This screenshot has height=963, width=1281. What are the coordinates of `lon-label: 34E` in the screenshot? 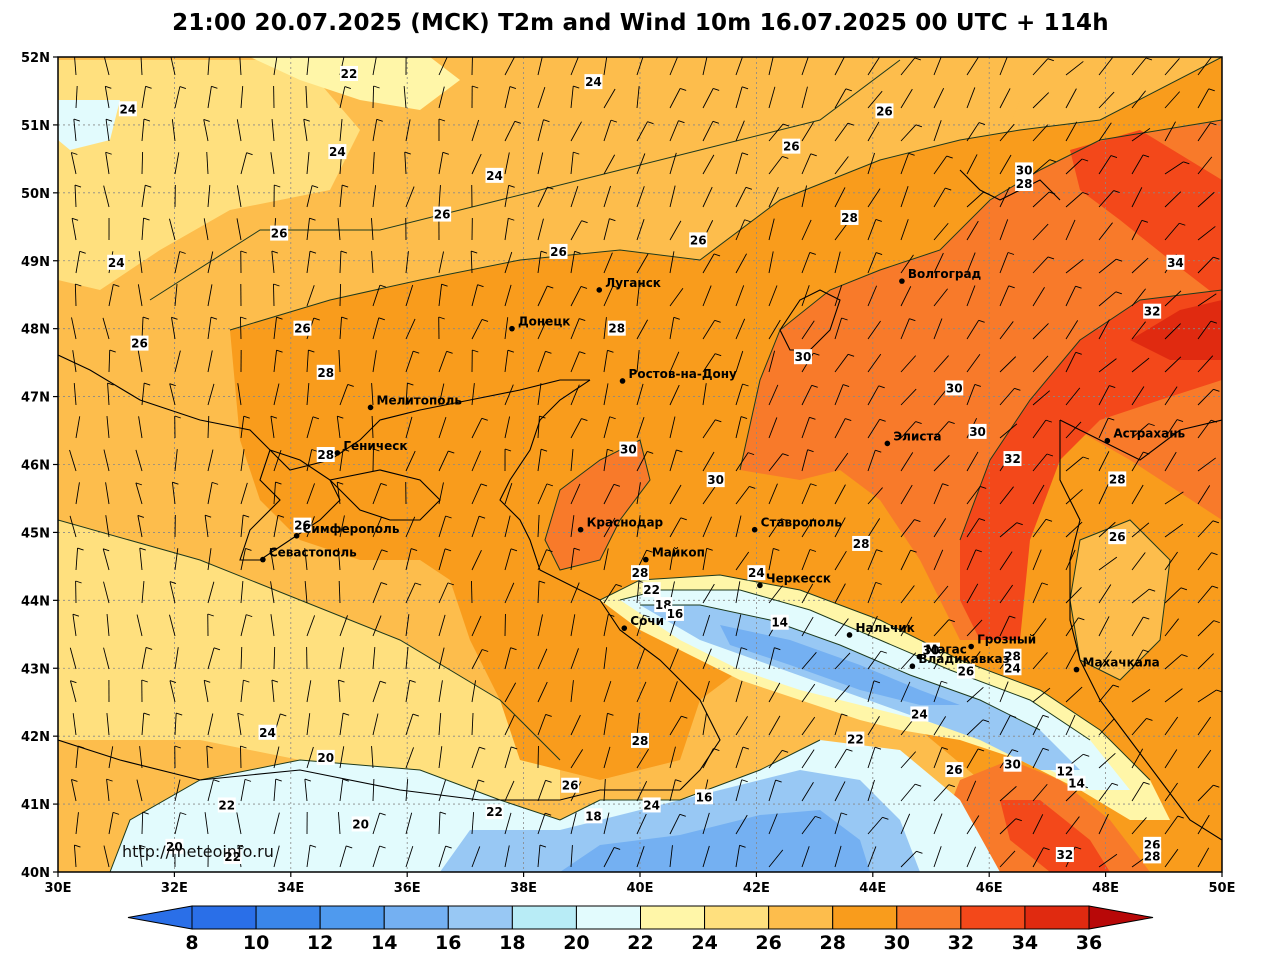 It's located at (290, 888).